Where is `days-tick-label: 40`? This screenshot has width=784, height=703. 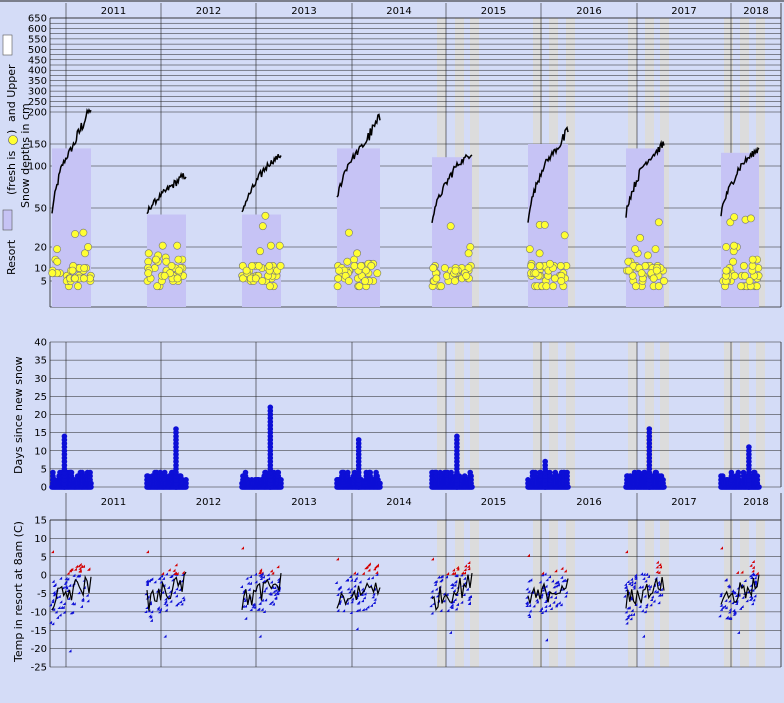 days-tick-label: 40 is located at coordinates (40, 343).